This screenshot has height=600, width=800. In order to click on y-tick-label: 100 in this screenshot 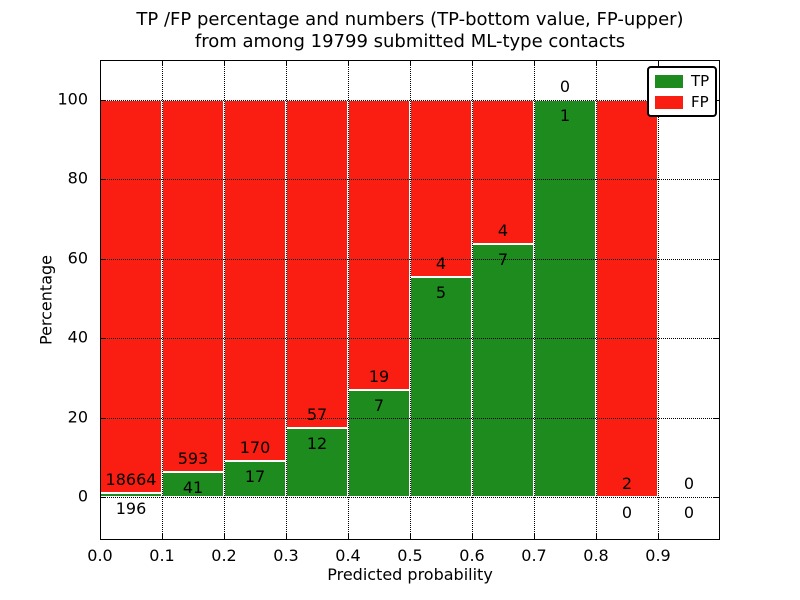, I will do `click(72, 99)`.